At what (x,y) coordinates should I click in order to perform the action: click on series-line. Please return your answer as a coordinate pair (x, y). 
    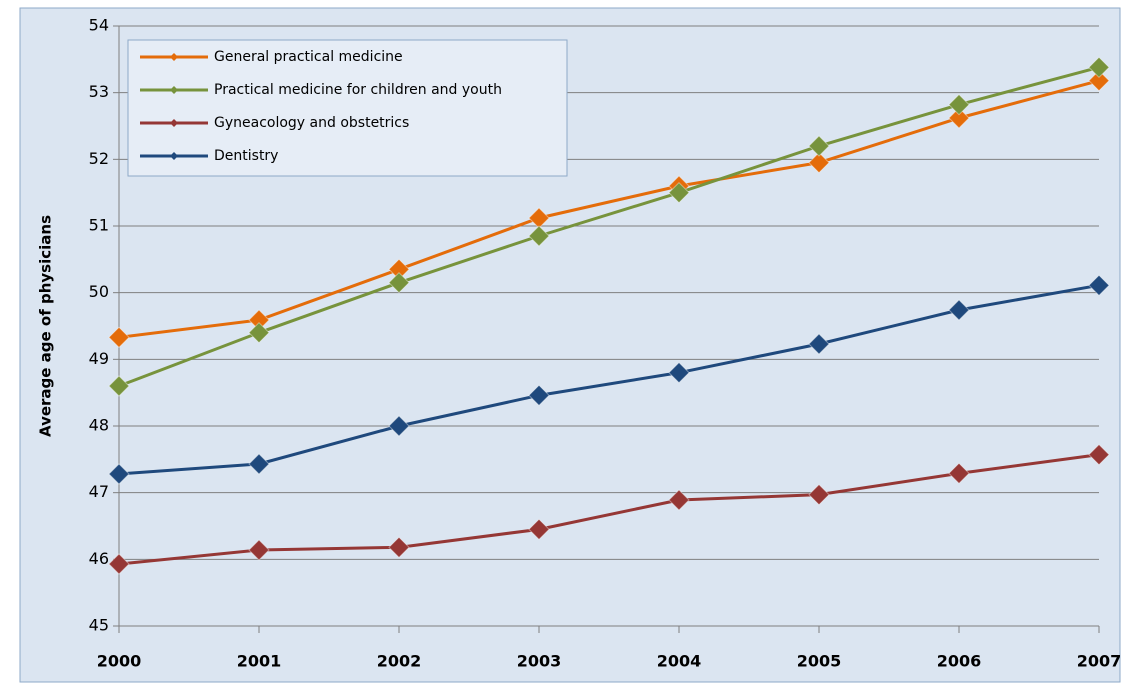
    Looking at the image, I should click on (609, 509).